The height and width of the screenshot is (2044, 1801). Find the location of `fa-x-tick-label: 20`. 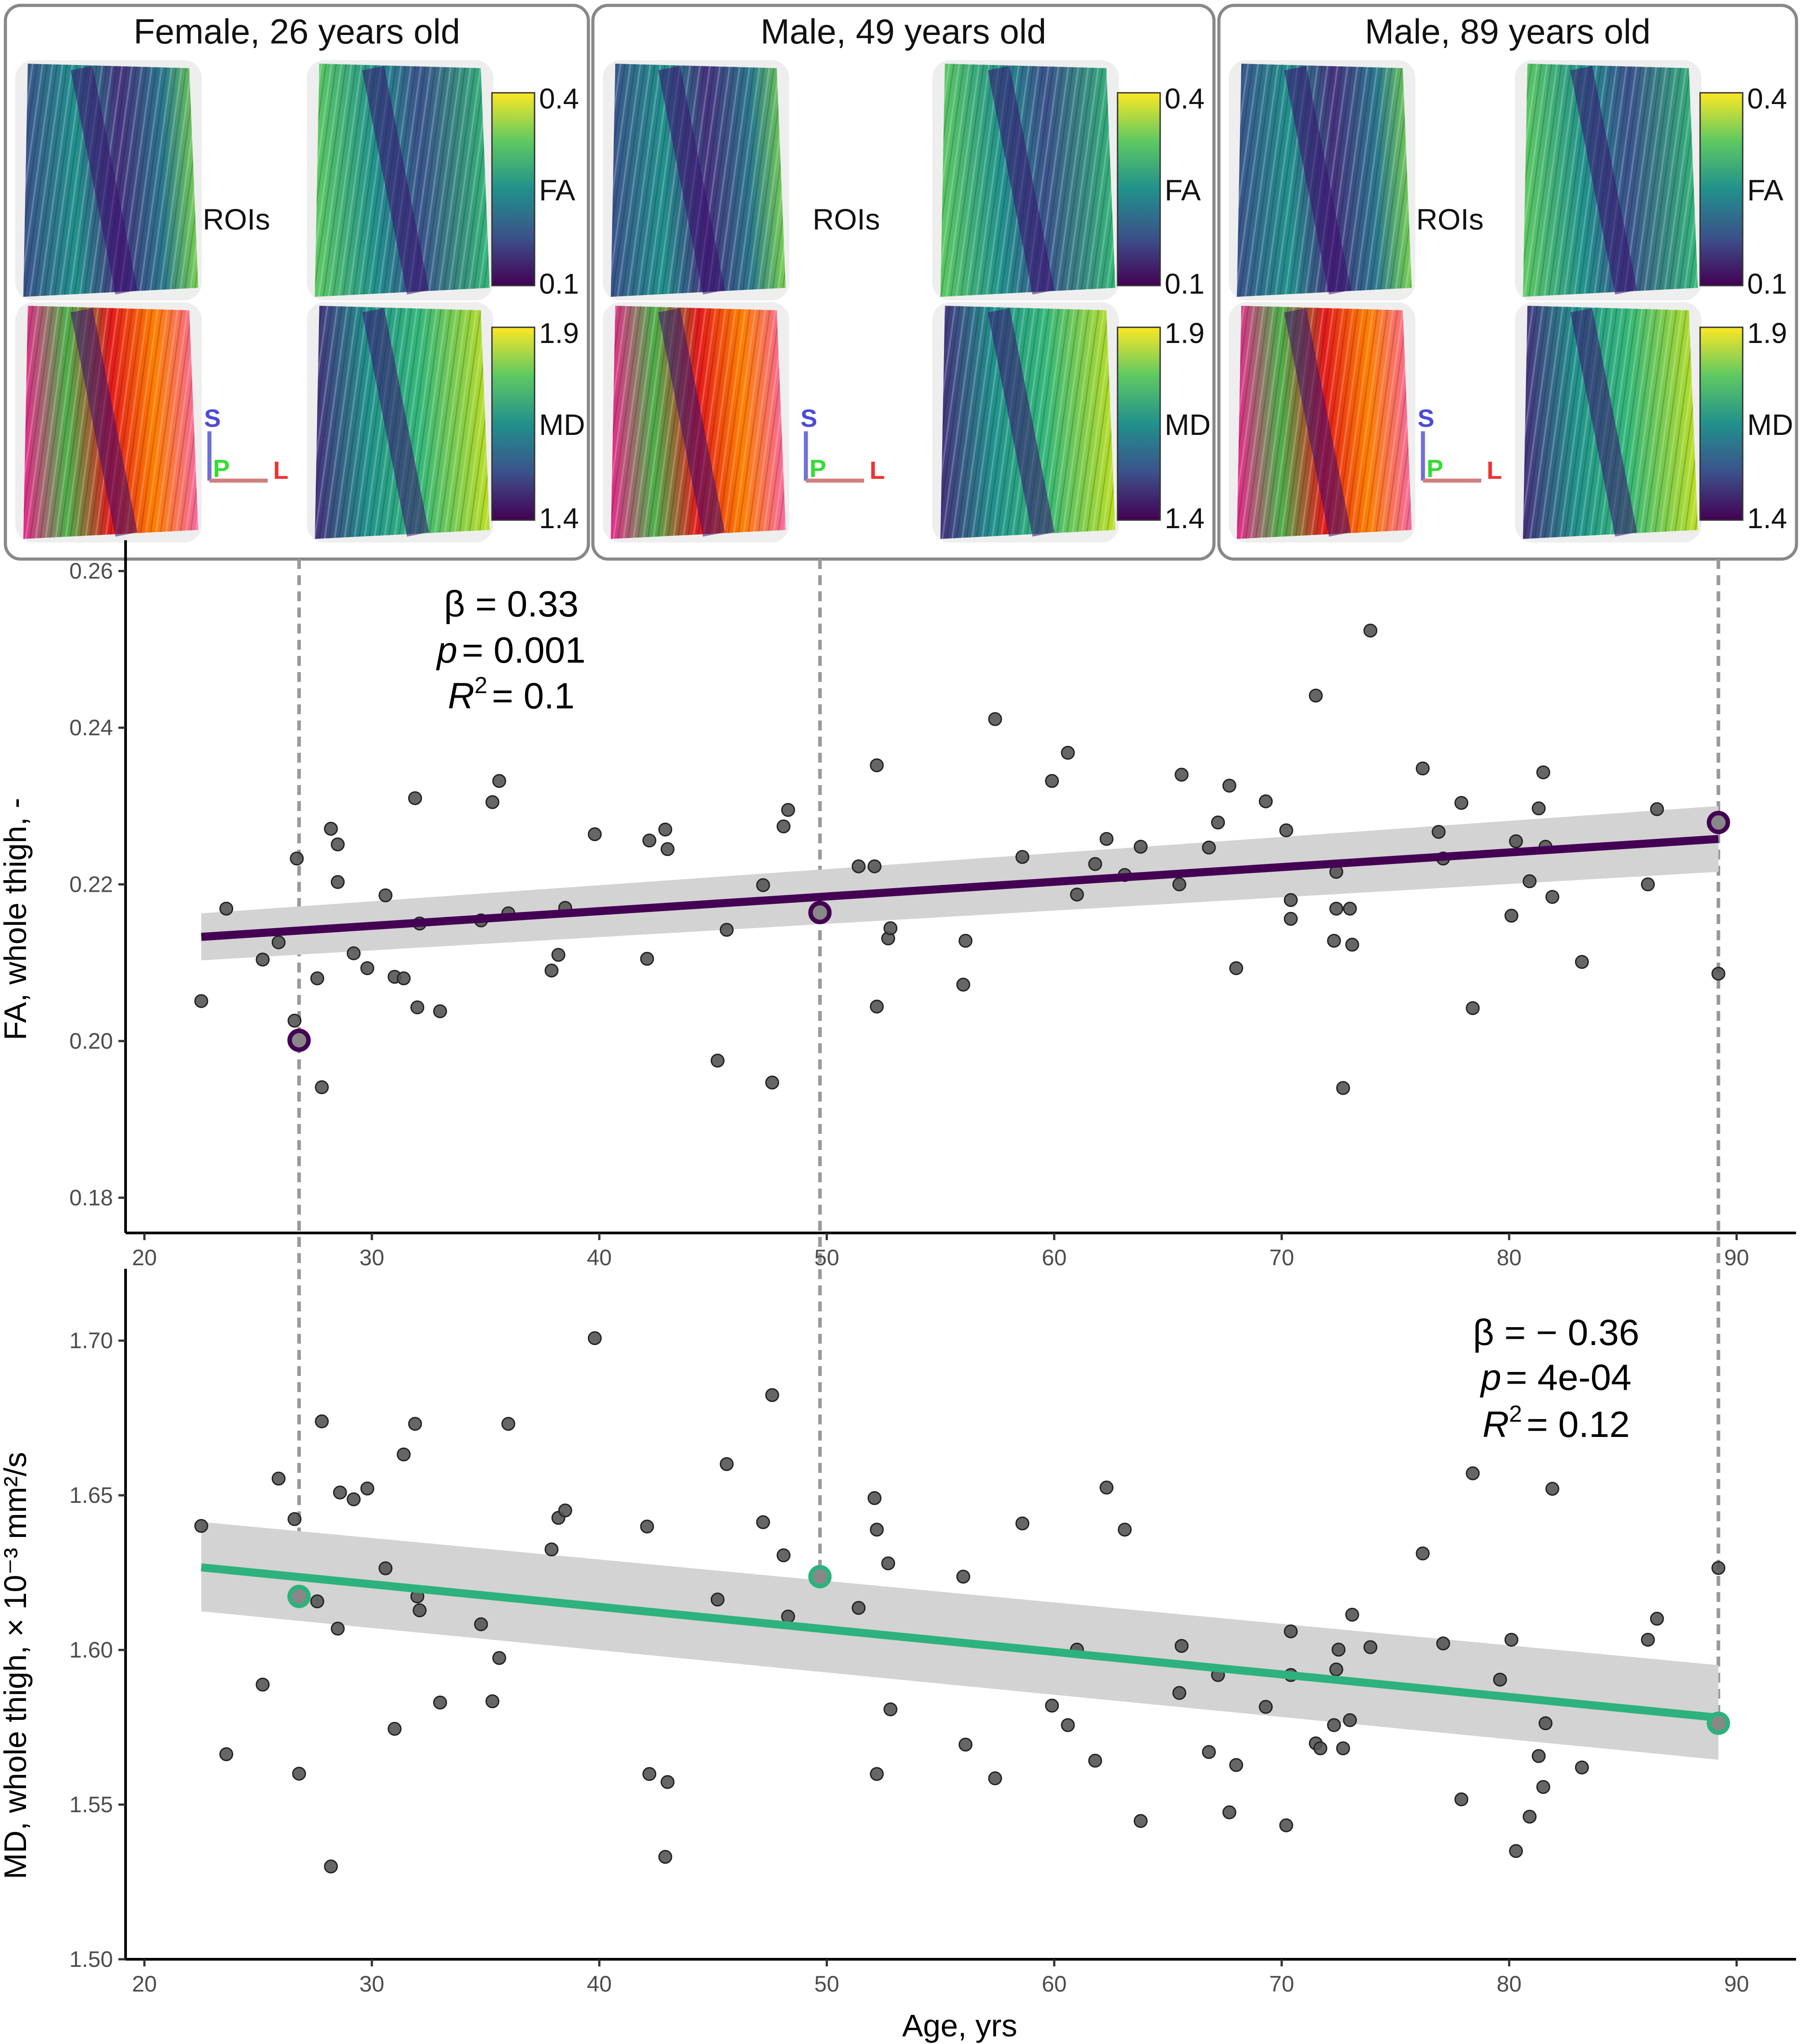

fa-x-tick-label: 20 is located at coordinates (144, 1257).